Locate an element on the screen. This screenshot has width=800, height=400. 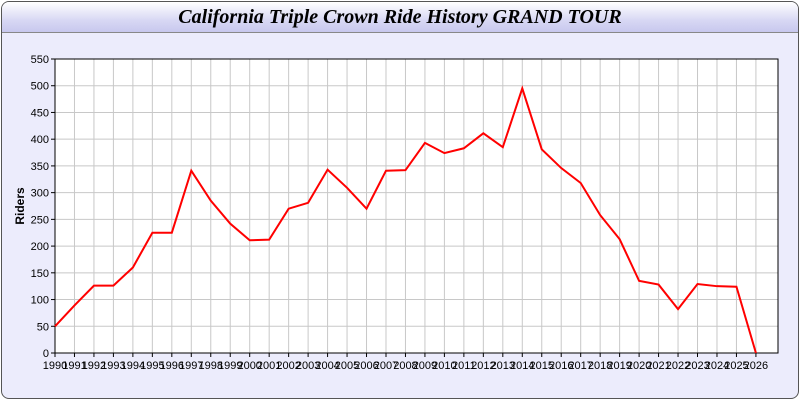
x-tick-label: 2021 is located at coordinates (658, 366).